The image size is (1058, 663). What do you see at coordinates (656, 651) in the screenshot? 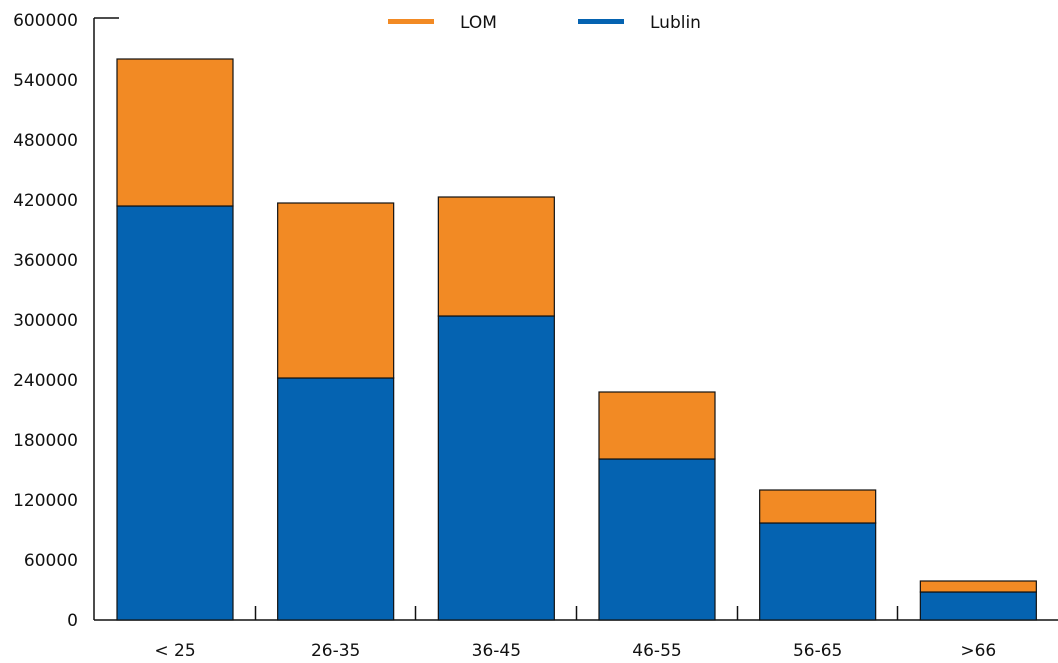
I see `x-tick-label: 46-55` at bounding box center [656, 651].